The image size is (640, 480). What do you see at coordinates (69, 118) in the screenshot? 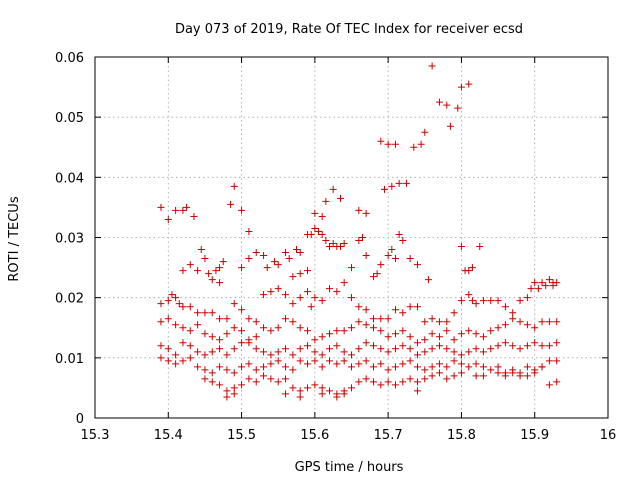
I see `y-tick-label: 0.05` at bounding box center [69, 118].